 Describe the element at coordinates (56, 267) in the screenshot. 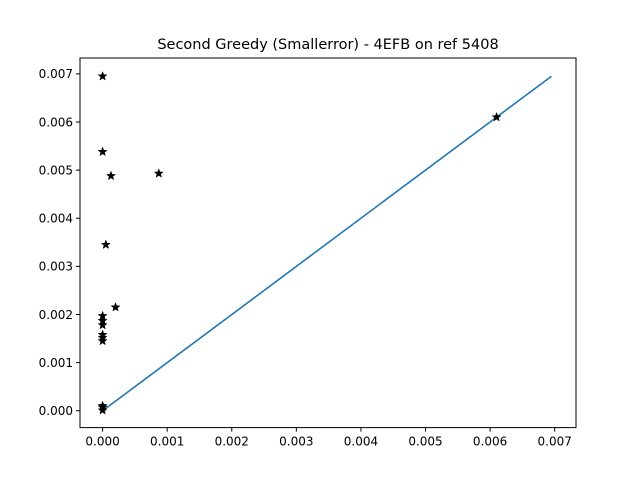

I see `y-tick-label: 0.003` at that location.